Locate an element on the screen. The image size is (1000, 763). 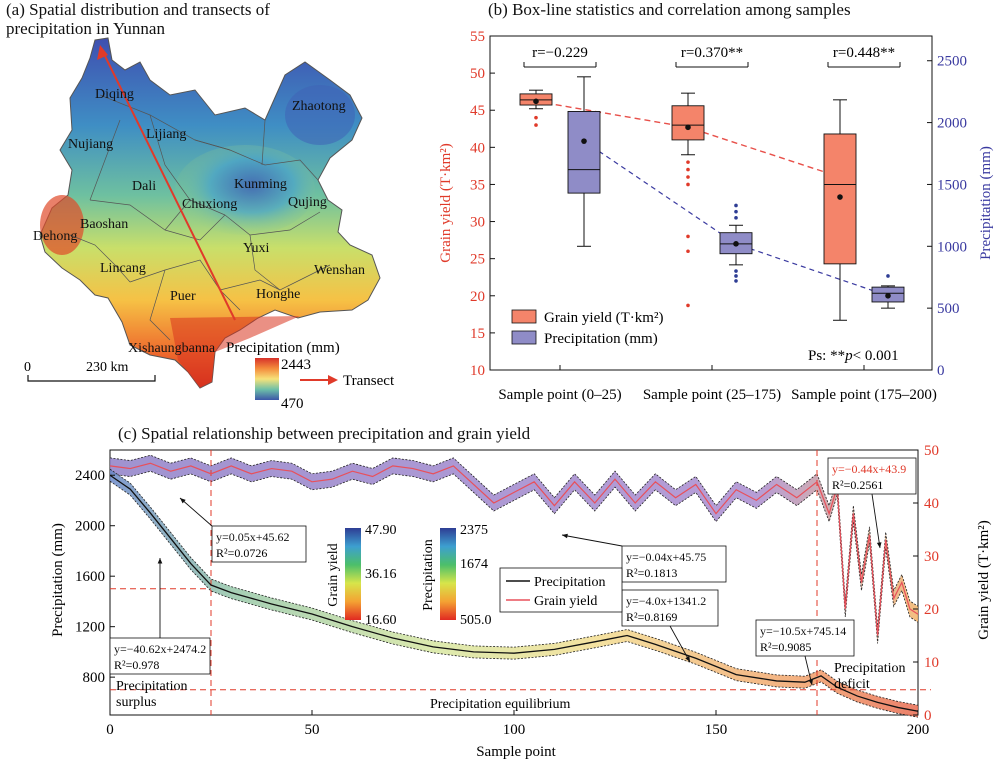
map-legend-max: 2443 is located at coordinates (296, 365).